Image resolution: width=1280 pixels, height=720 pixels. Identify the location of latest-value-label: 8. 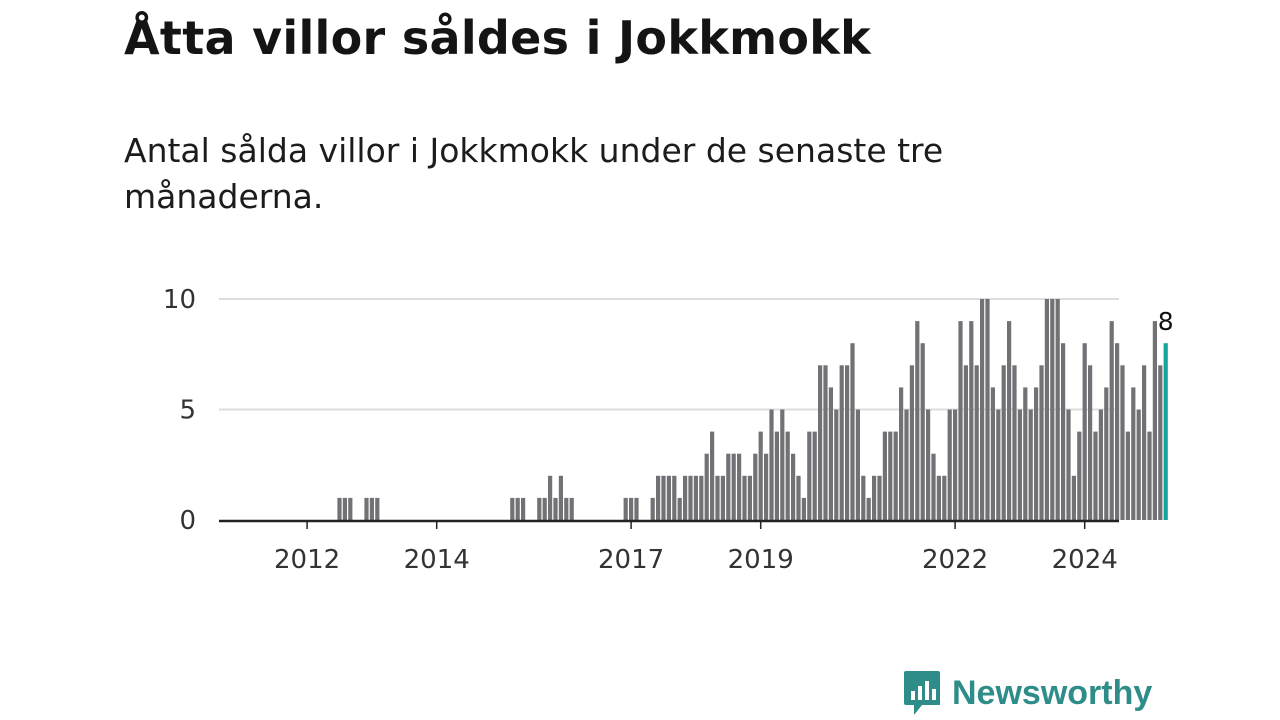
(1166, 321).